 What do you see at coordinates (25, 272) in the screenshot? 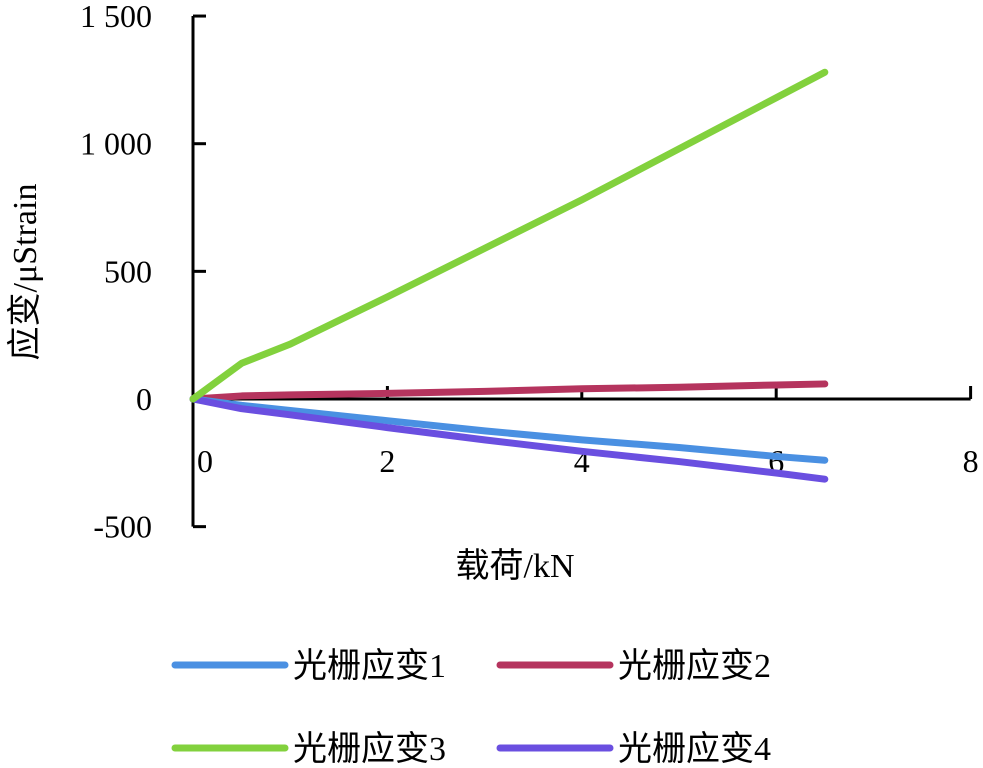
I see `y-axis-label: 应变/μStrain` at bounding box center [25, 272].